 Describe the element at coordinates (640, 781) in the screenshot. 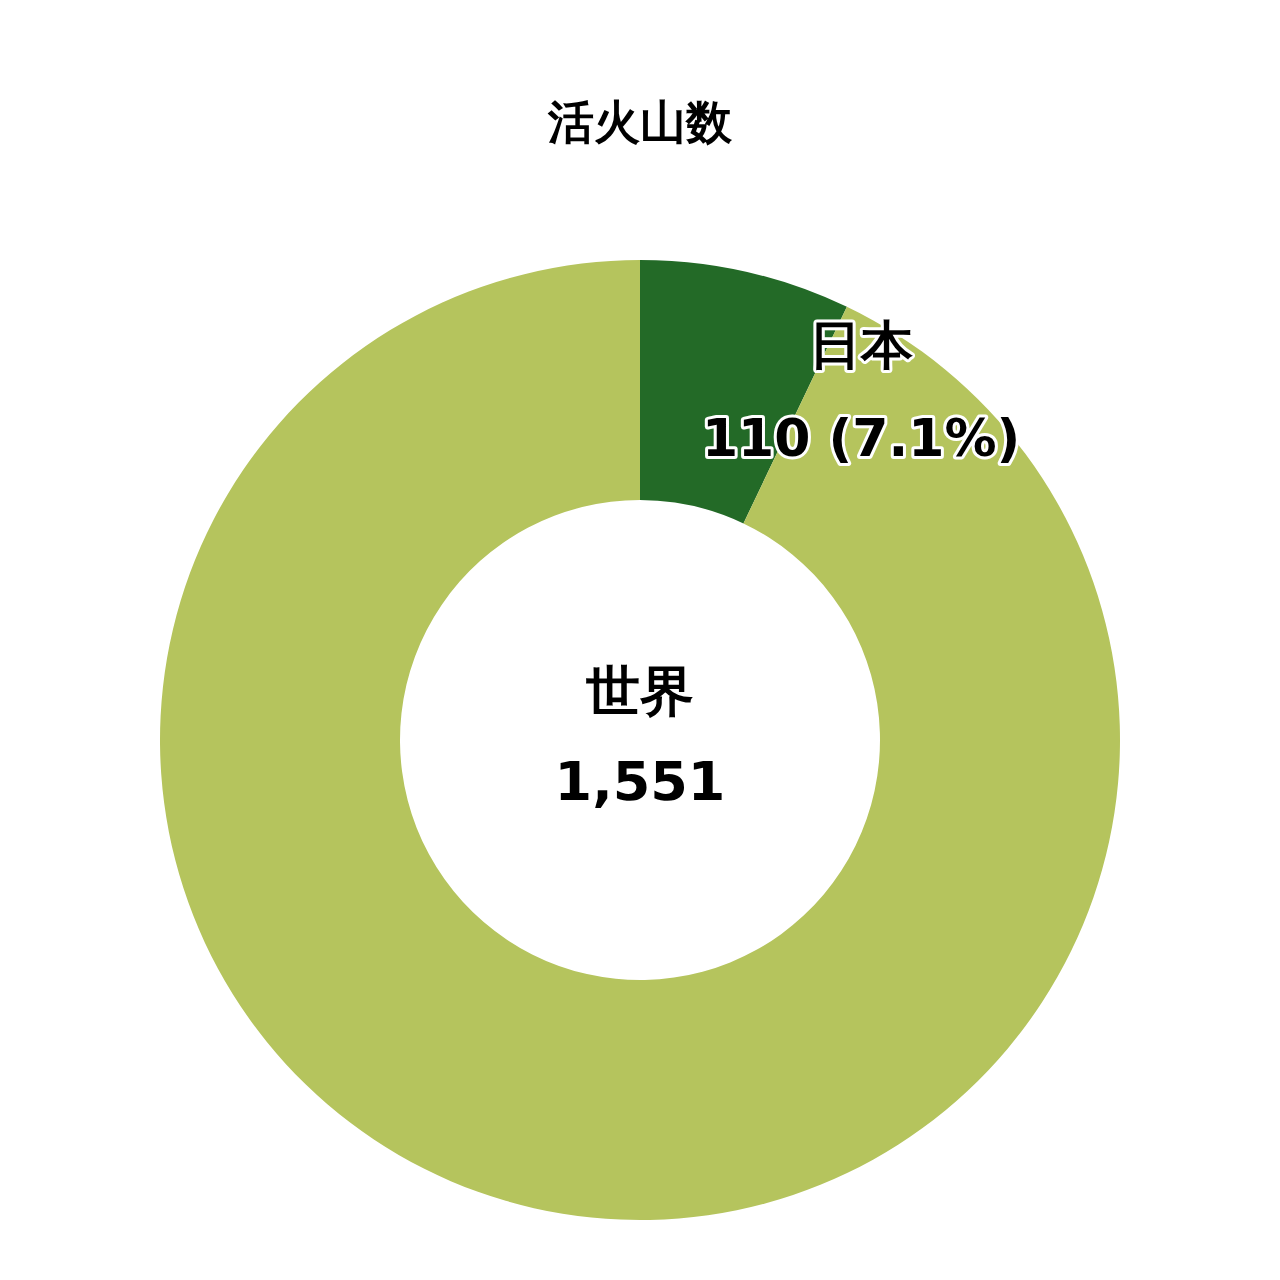

I see `text: 1,551` at that location.